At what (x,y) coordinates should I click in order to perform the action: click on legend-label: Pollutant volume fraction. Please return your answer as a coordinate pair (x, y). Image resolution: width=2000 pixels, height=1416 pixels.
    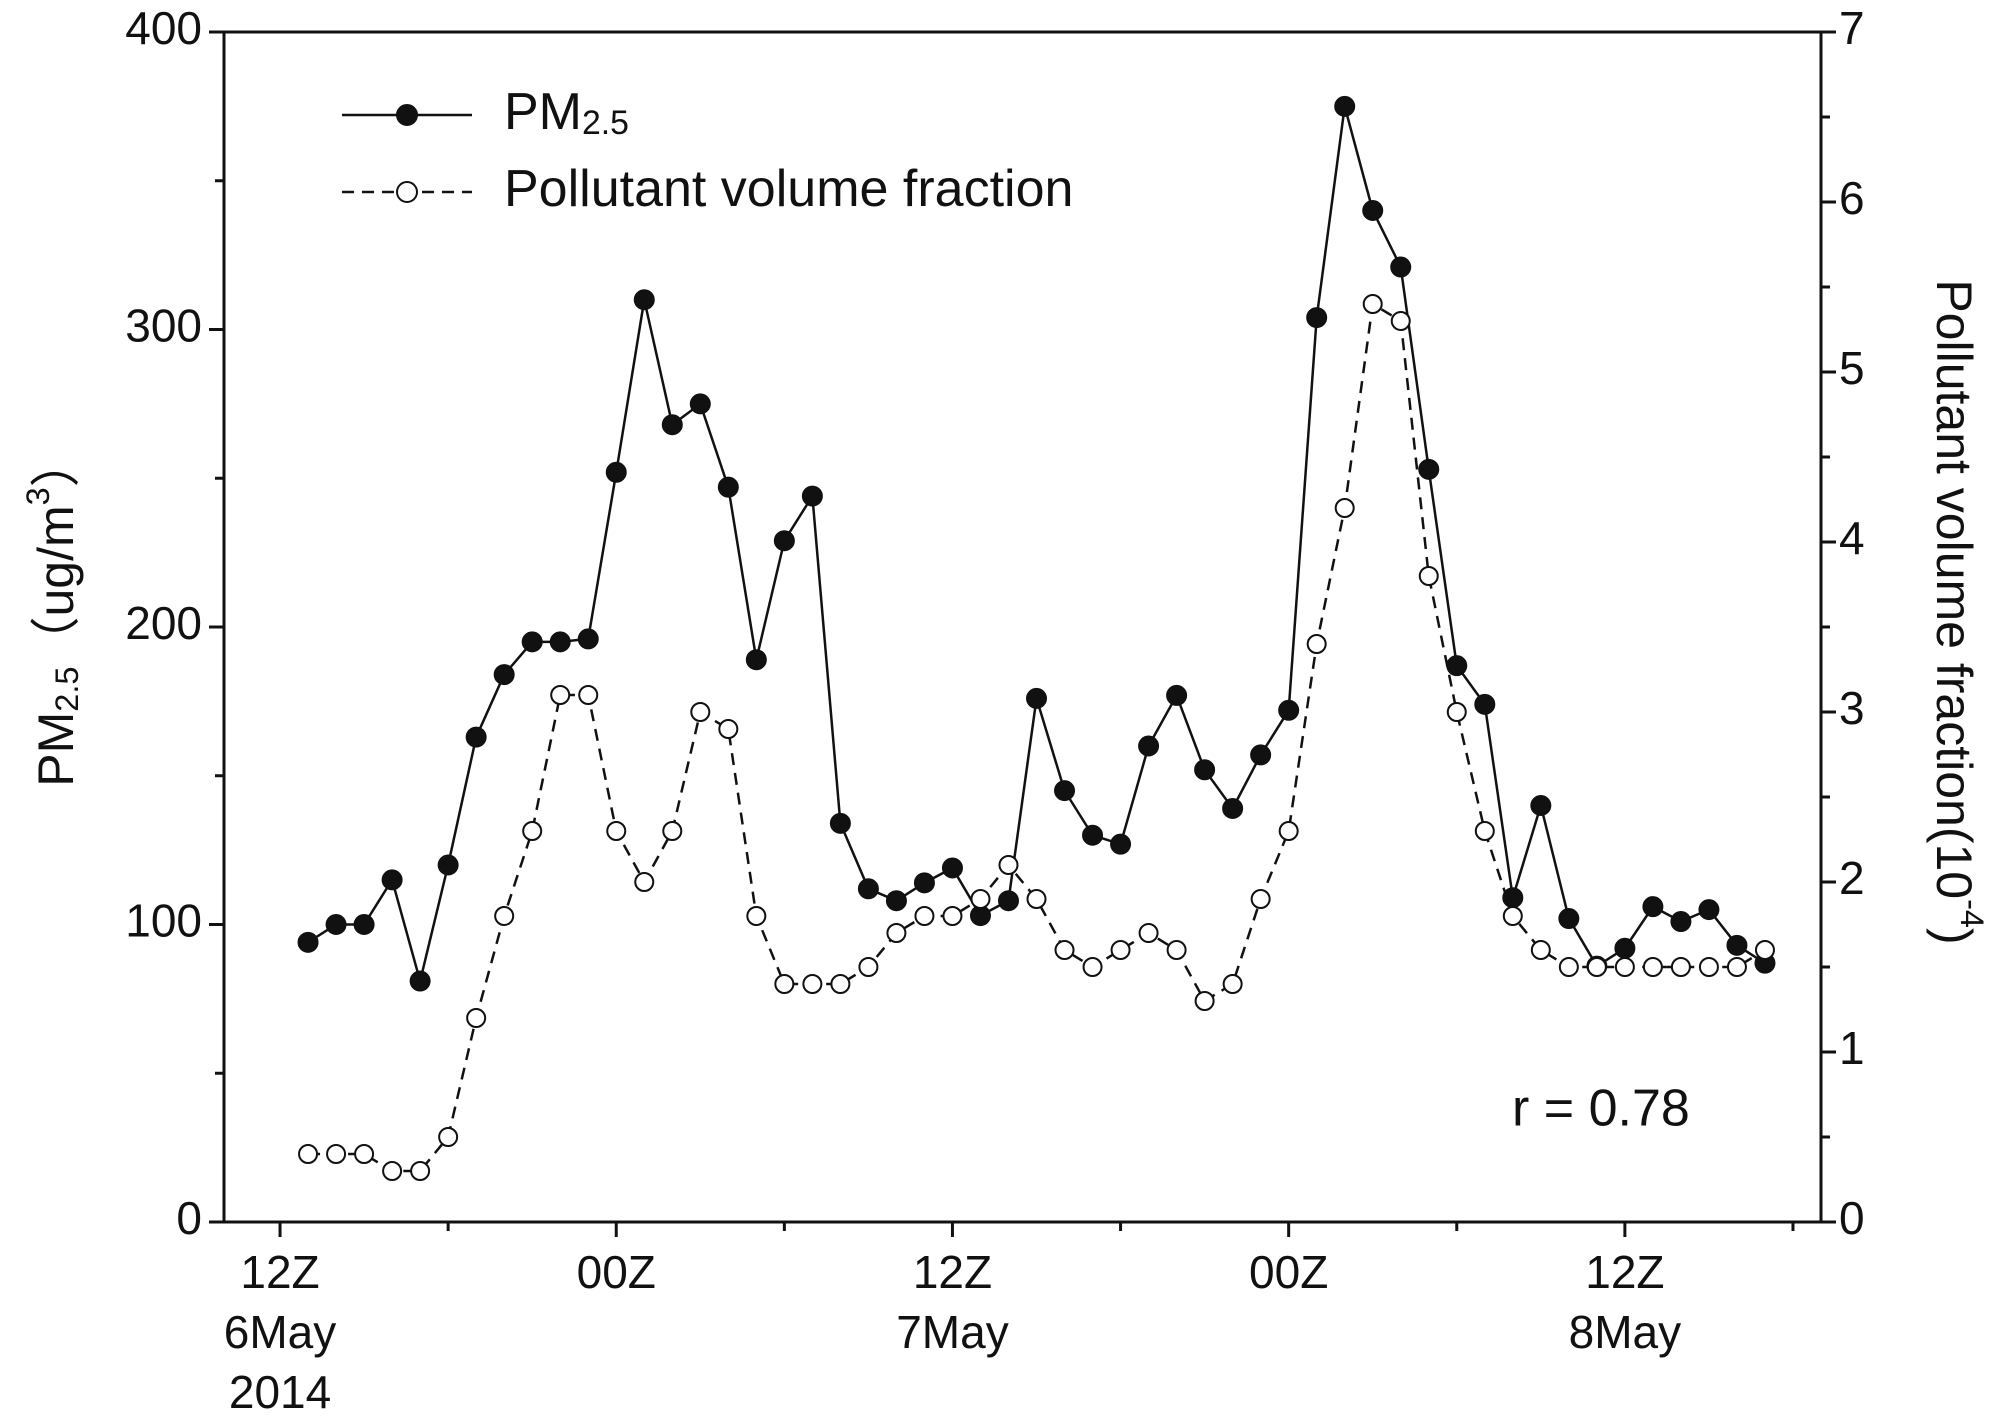
    Looking at the image, I should click on (788, 189).